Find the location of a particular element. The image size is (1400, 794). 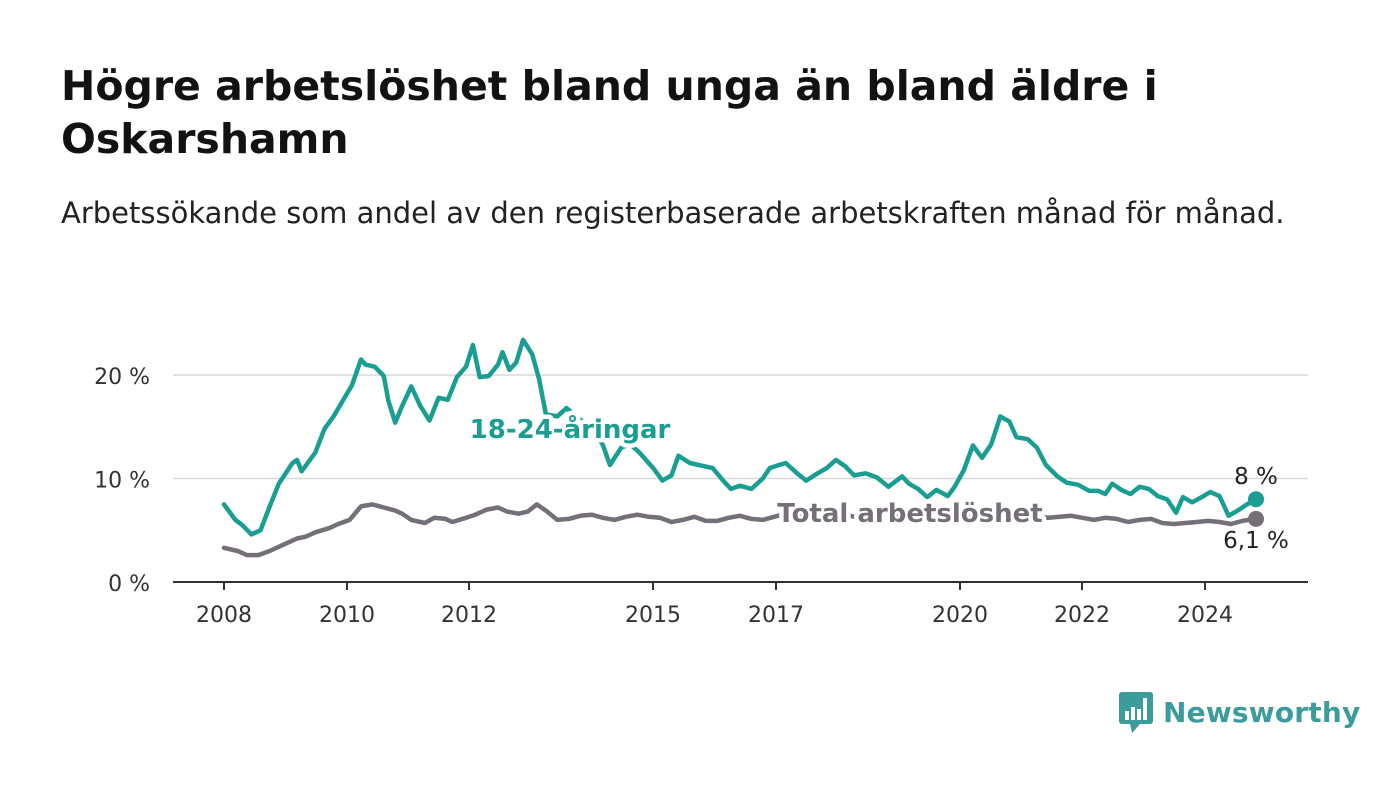

x-tick-label: 2010 is located at coordinates (347, 615).